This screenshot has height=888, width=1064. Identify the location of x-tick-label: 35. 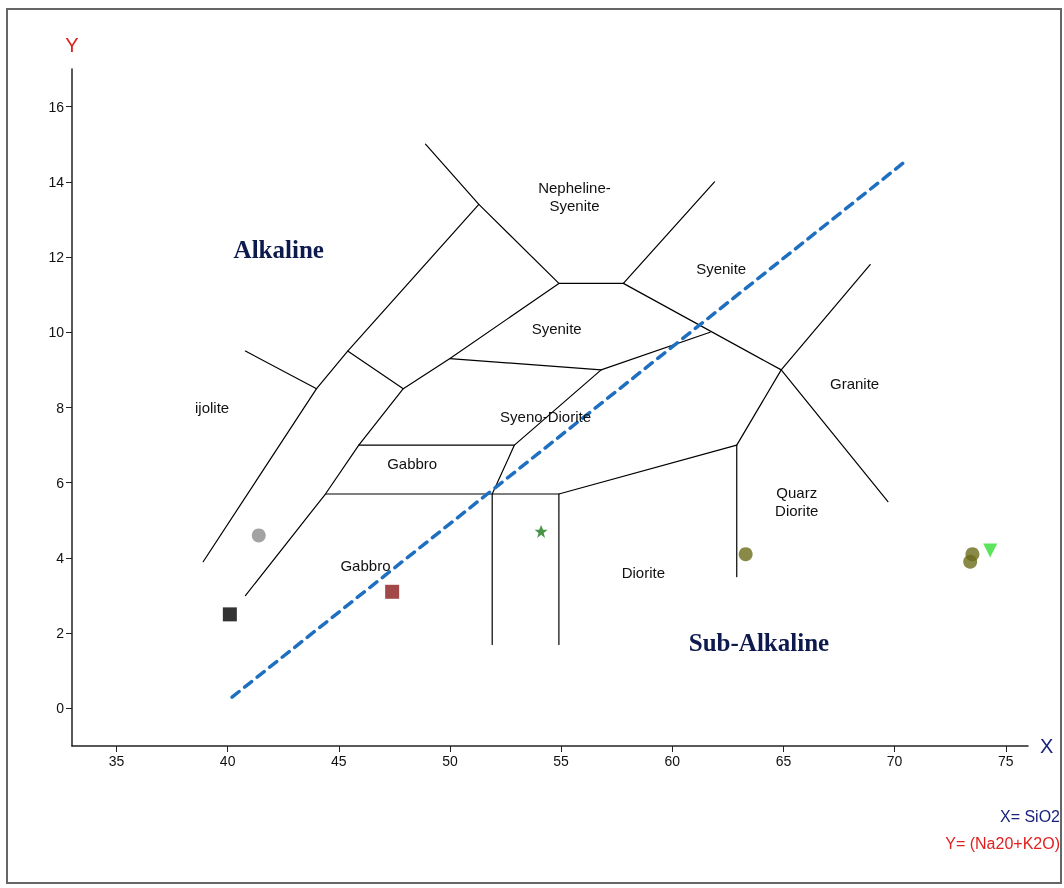
(116, 761).